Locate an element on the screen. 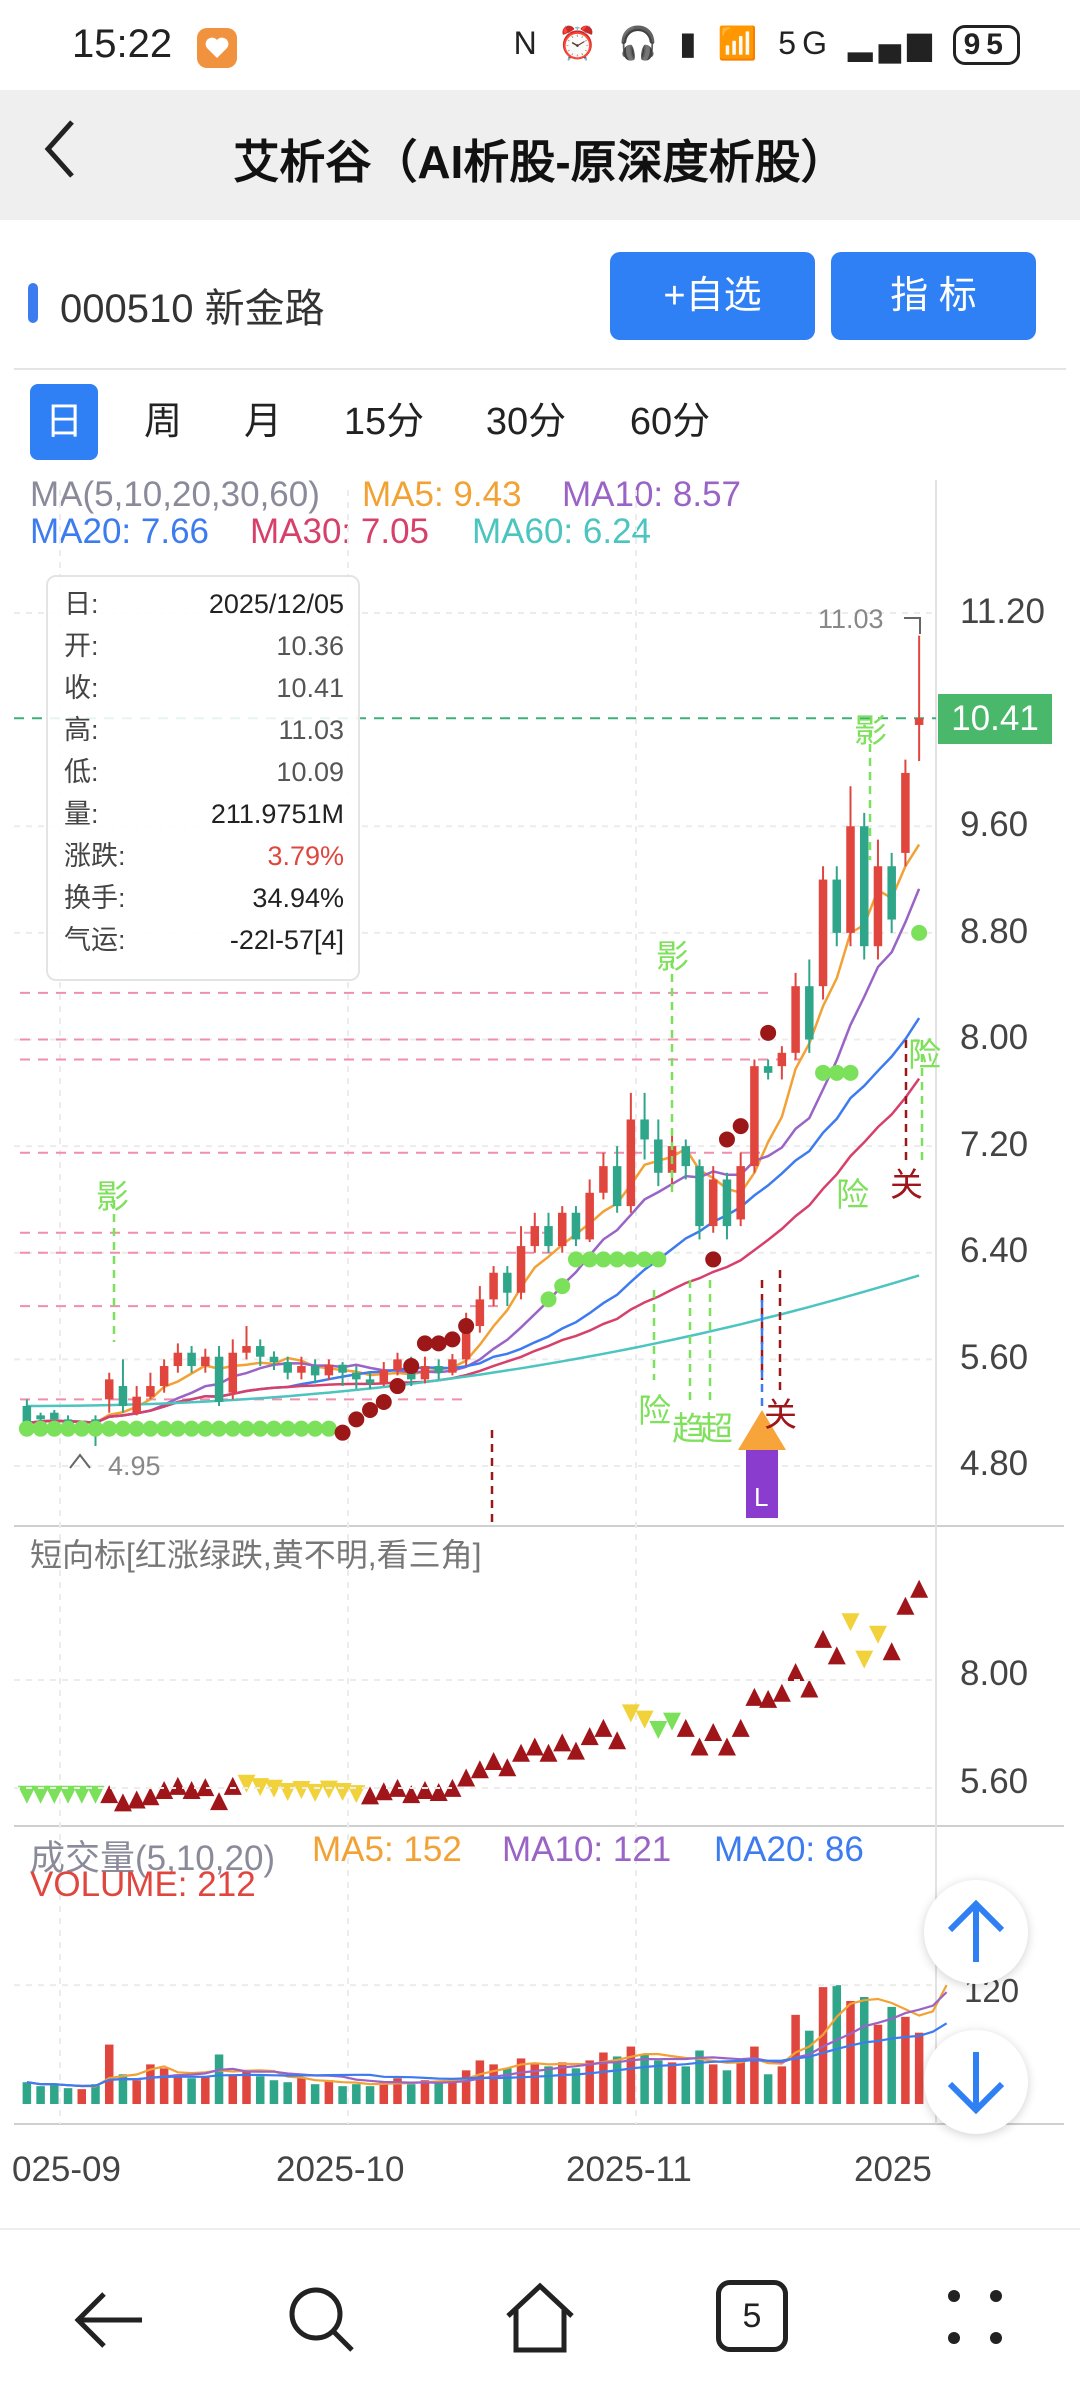  tooltip-key: 日: is located at coordinates (81, 604).